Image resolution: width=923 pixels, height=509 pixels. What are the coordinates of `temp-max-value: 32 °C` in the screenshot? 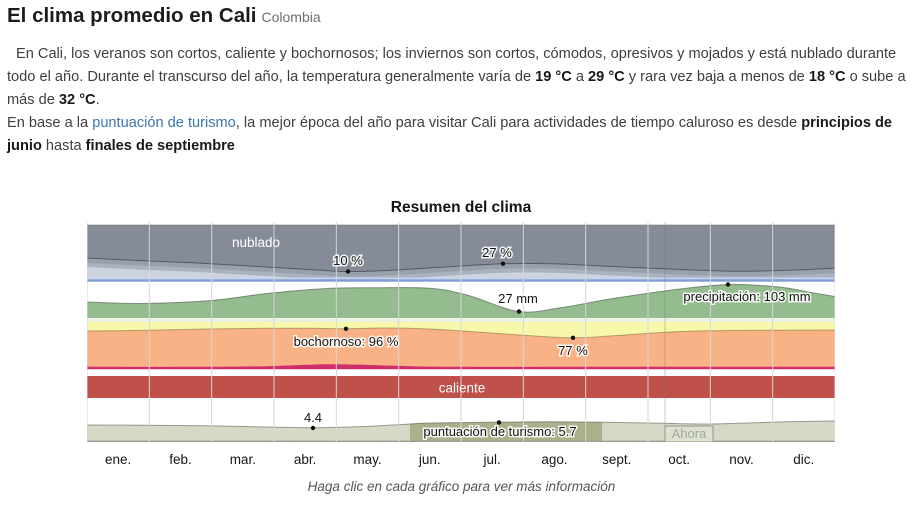 It's located at (77, 100).